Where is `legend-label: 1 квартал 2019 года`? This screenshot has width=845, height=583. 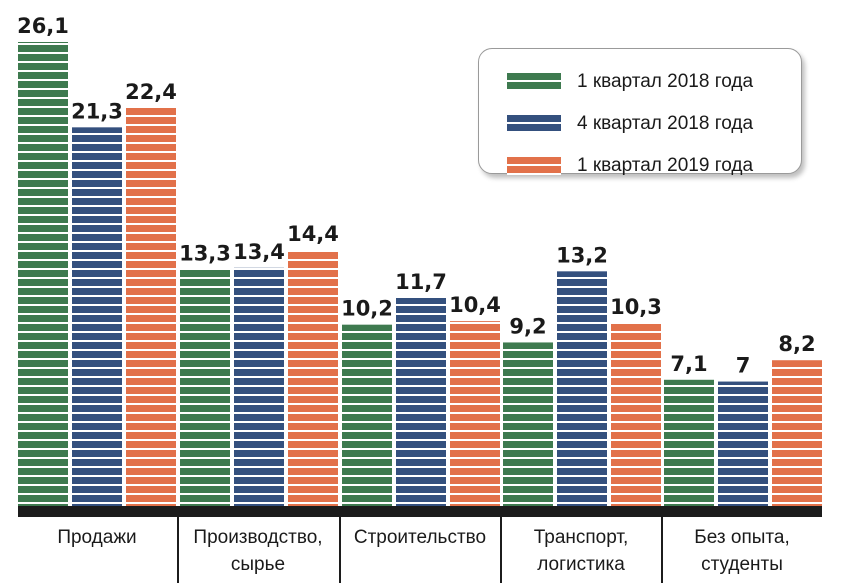 legend-label: 1 квартал 2019 года is located at coordinates (665, 165).